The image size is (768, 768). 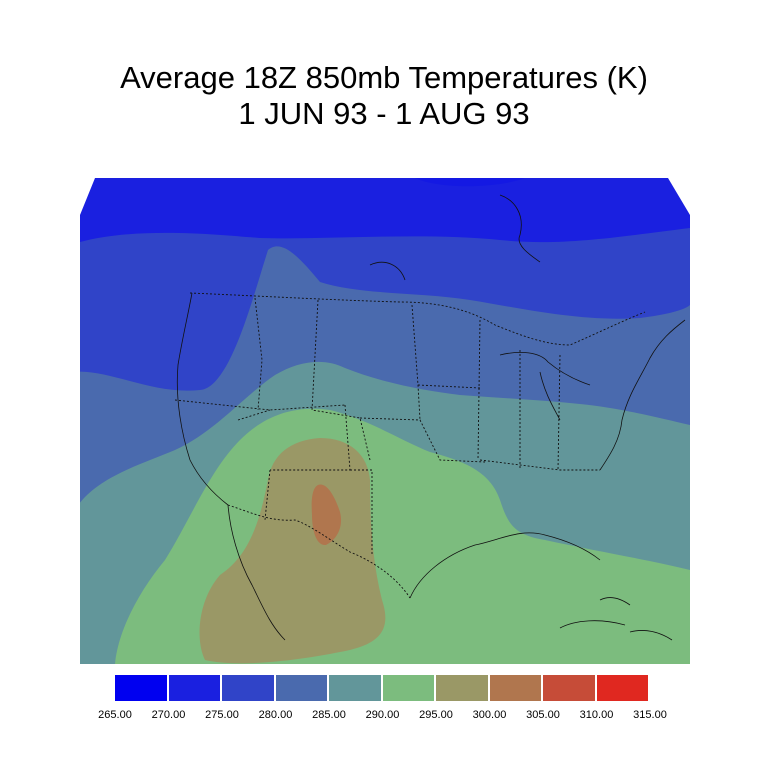 I want to click on title-line-2: 1 JUN 93 - 1 AUG 93, so click(x=384, y=113).